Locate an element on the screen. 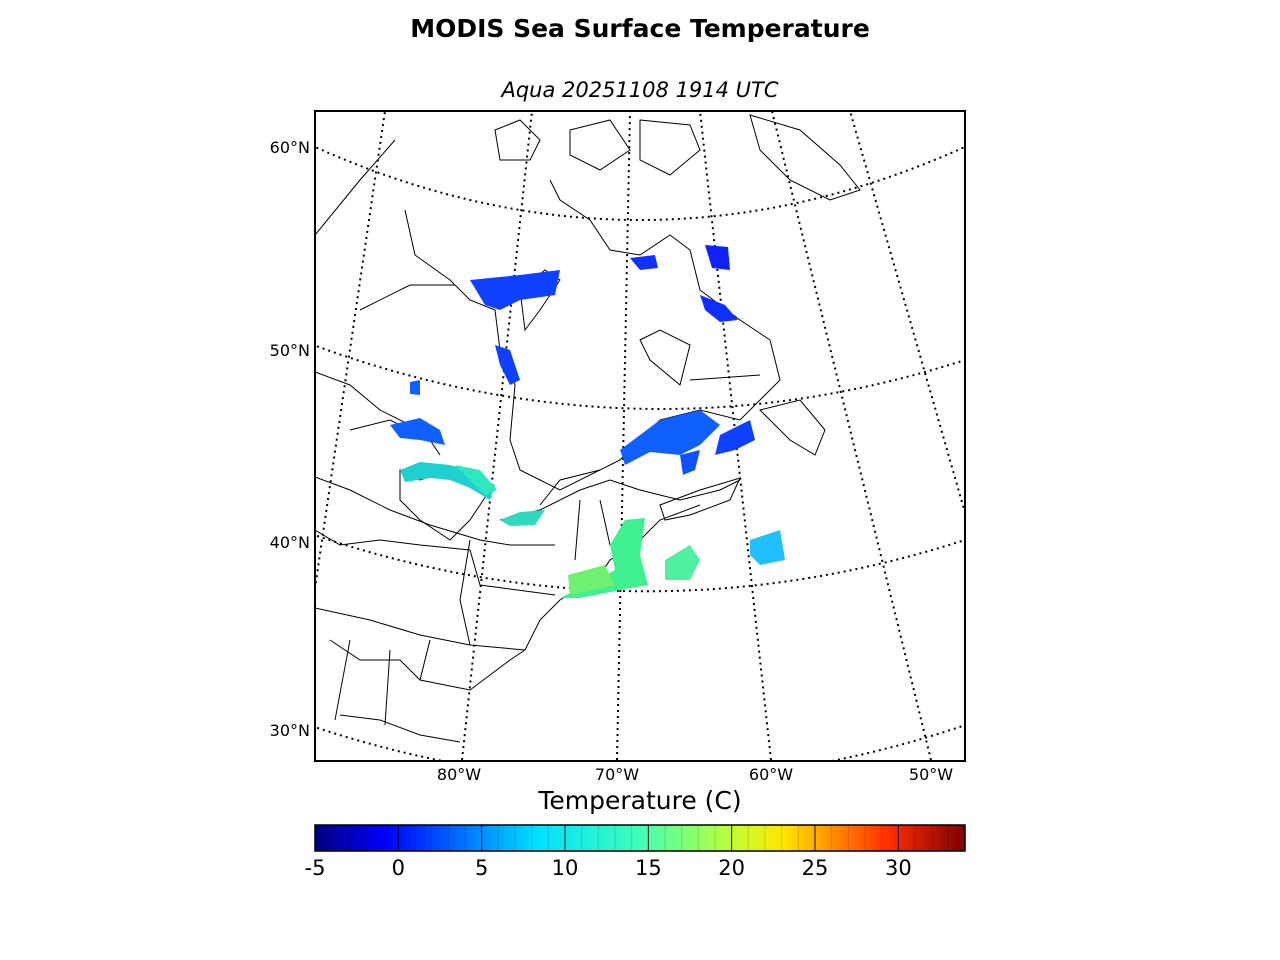  lat-label-60n: 60°N is located at coordinates (289, 147).